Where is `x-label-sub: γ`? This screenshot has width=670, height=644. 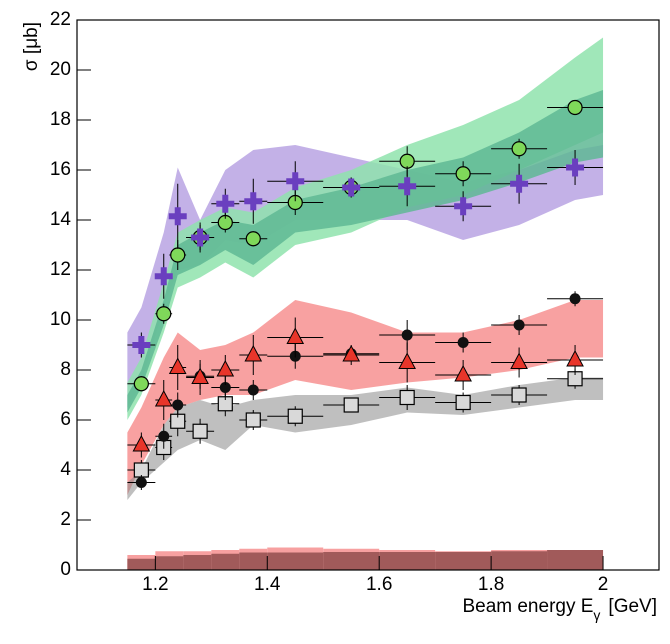
x-label-sub: γ is located at coordinates (596, 615).